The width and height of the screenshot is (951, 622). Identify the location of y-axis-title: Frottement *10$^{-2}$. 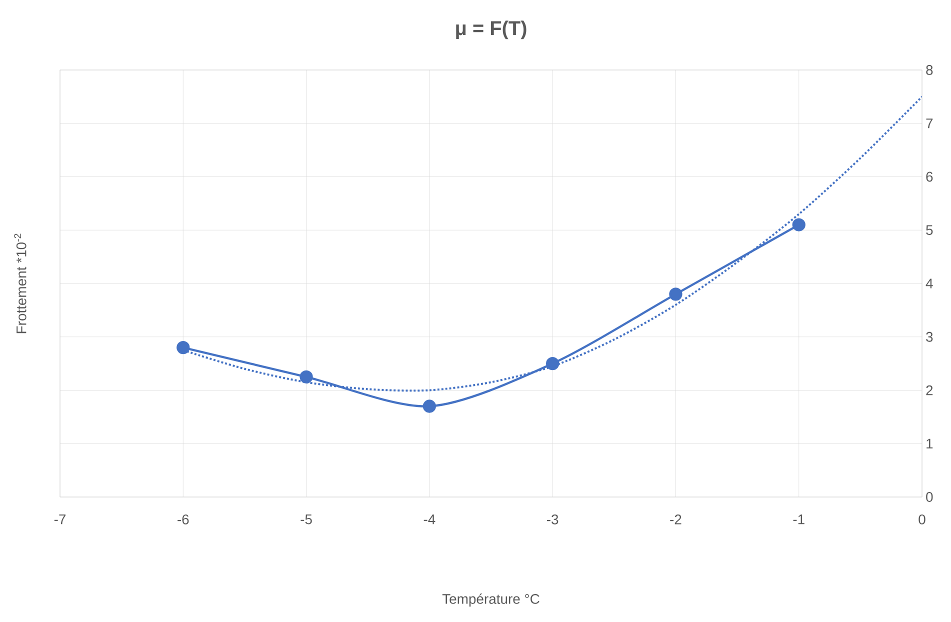
(20, 284).